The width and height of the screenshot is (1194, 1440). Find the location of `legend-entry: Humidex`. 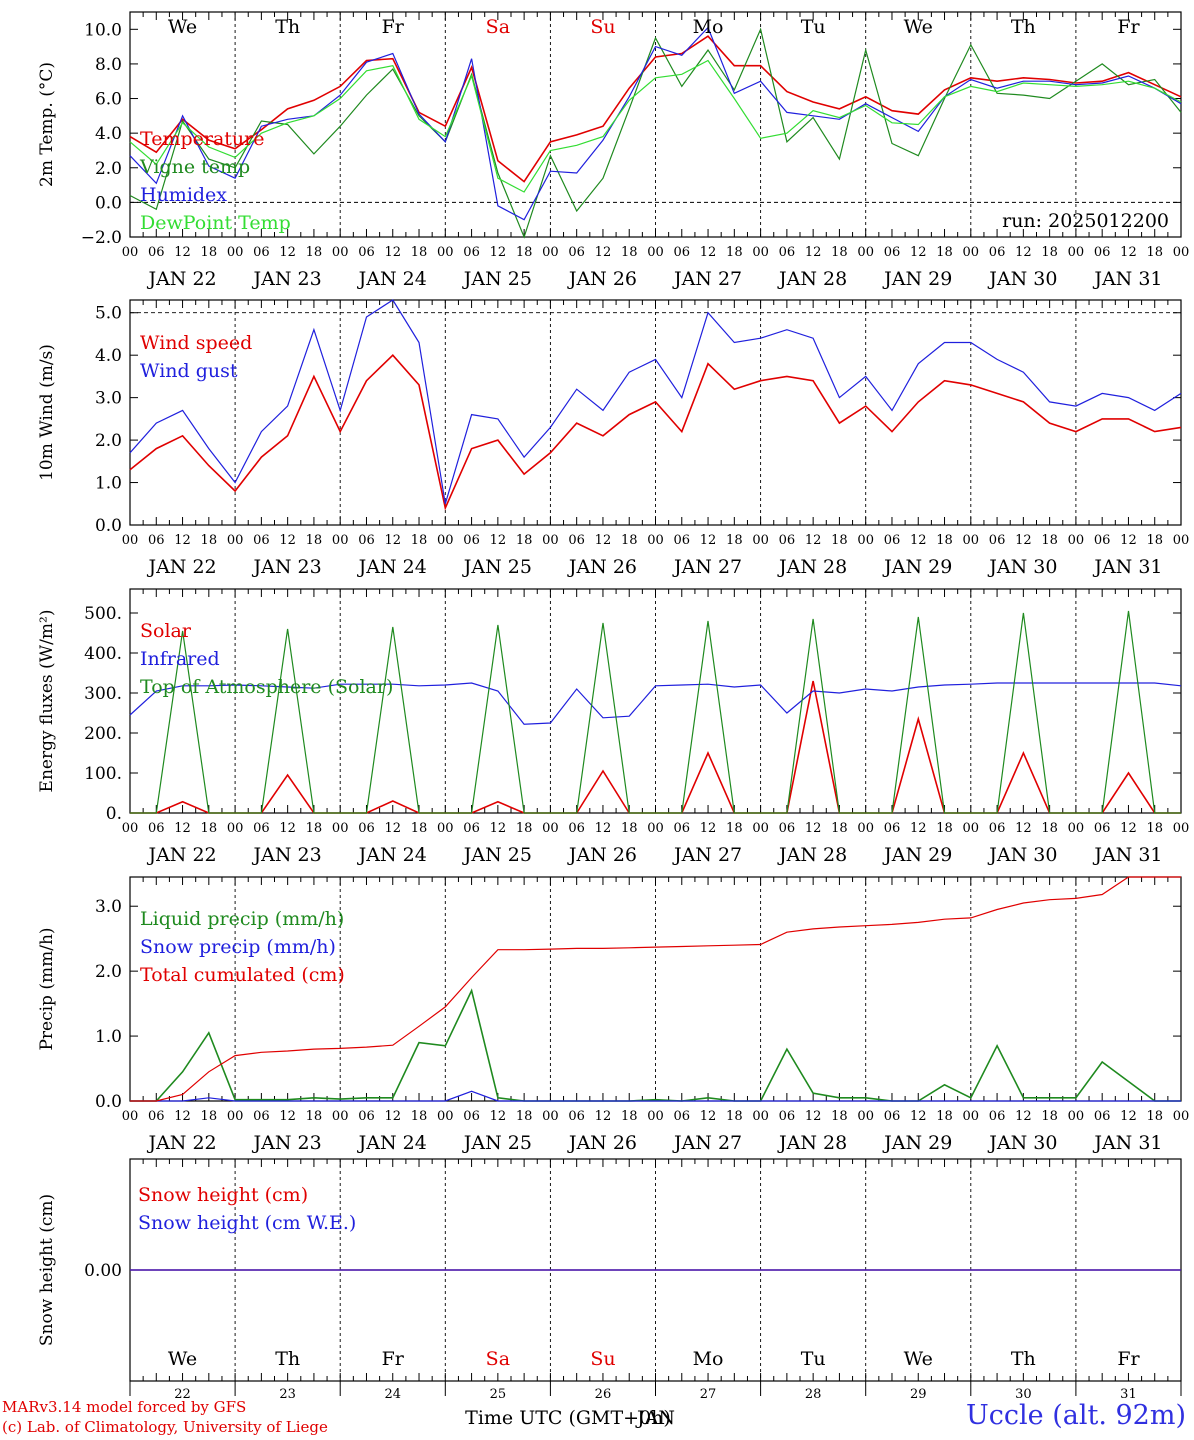

legend-entry: Humidex is located at coordinates (183, 195).